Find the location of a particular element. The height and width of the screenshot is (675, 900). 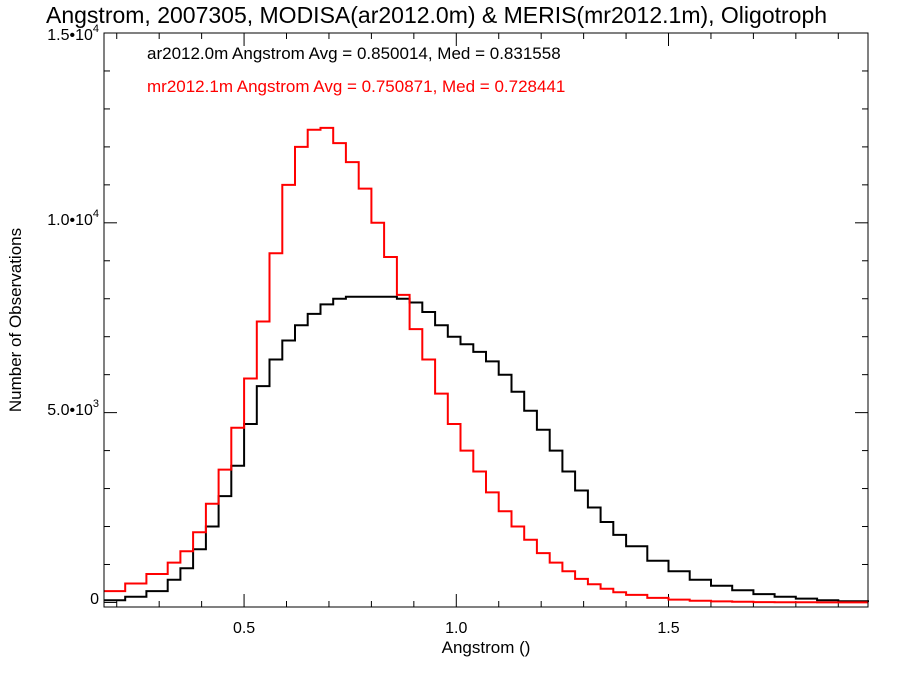

x-tick-label: 0.5 is located at coordinates (244, 628).